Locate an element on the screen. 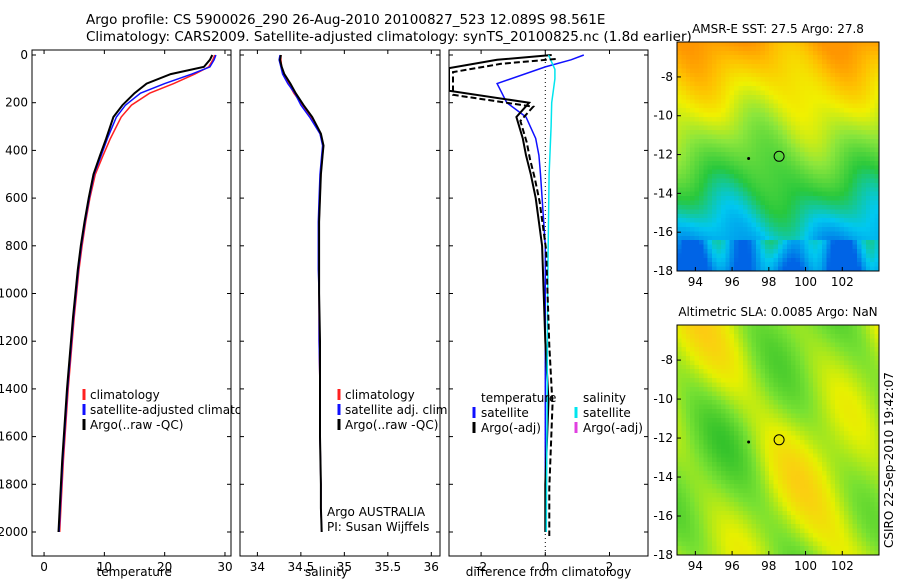  legend-label: satellite adj. clim. is located at coordinates (398, 410).